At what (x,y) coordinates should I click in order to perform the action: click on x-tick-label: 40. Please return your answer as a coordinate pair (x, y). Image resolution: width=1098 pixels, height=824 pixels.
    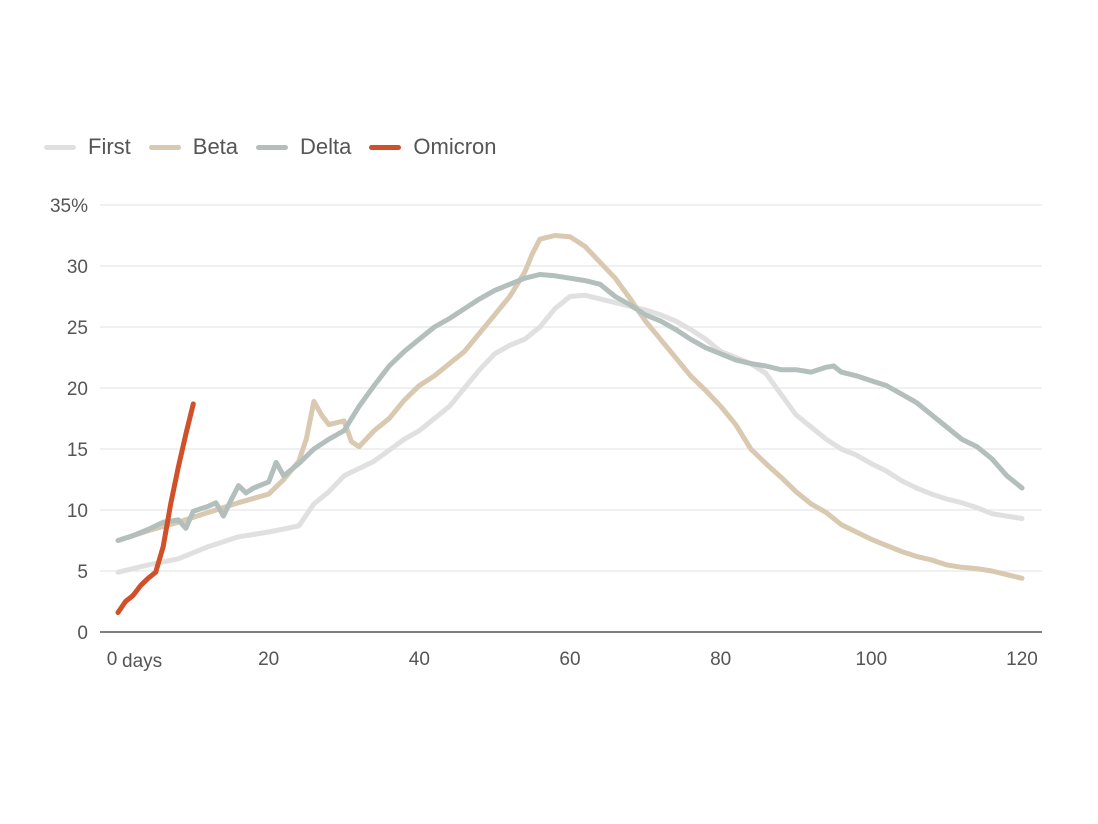
    Looking at the image, I should click on (419, 659).